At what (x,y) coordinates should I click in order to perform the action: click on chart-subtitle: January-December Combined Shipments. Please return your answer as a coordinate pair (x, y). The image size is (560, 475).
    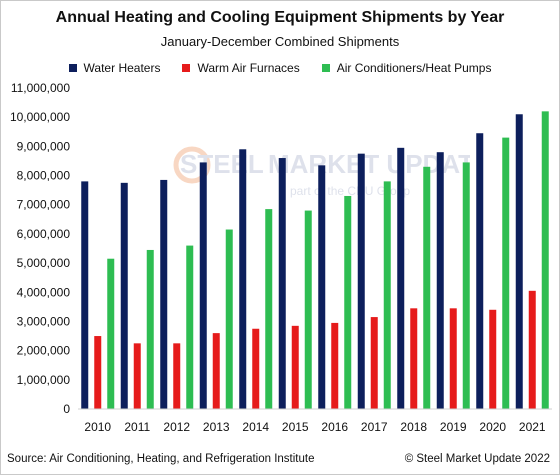
    Looking at the image, I should click on (280, 41).